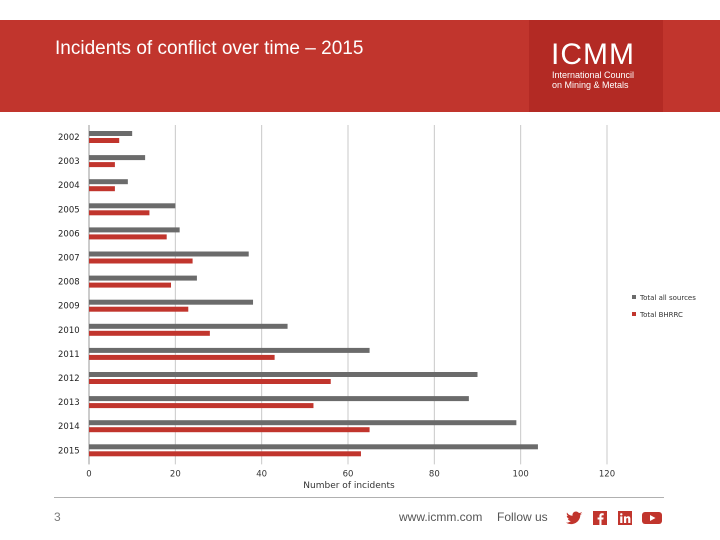 This screenshot has height=540, width=720. I want to click on y-category-label: 2014, so click(69, 427).